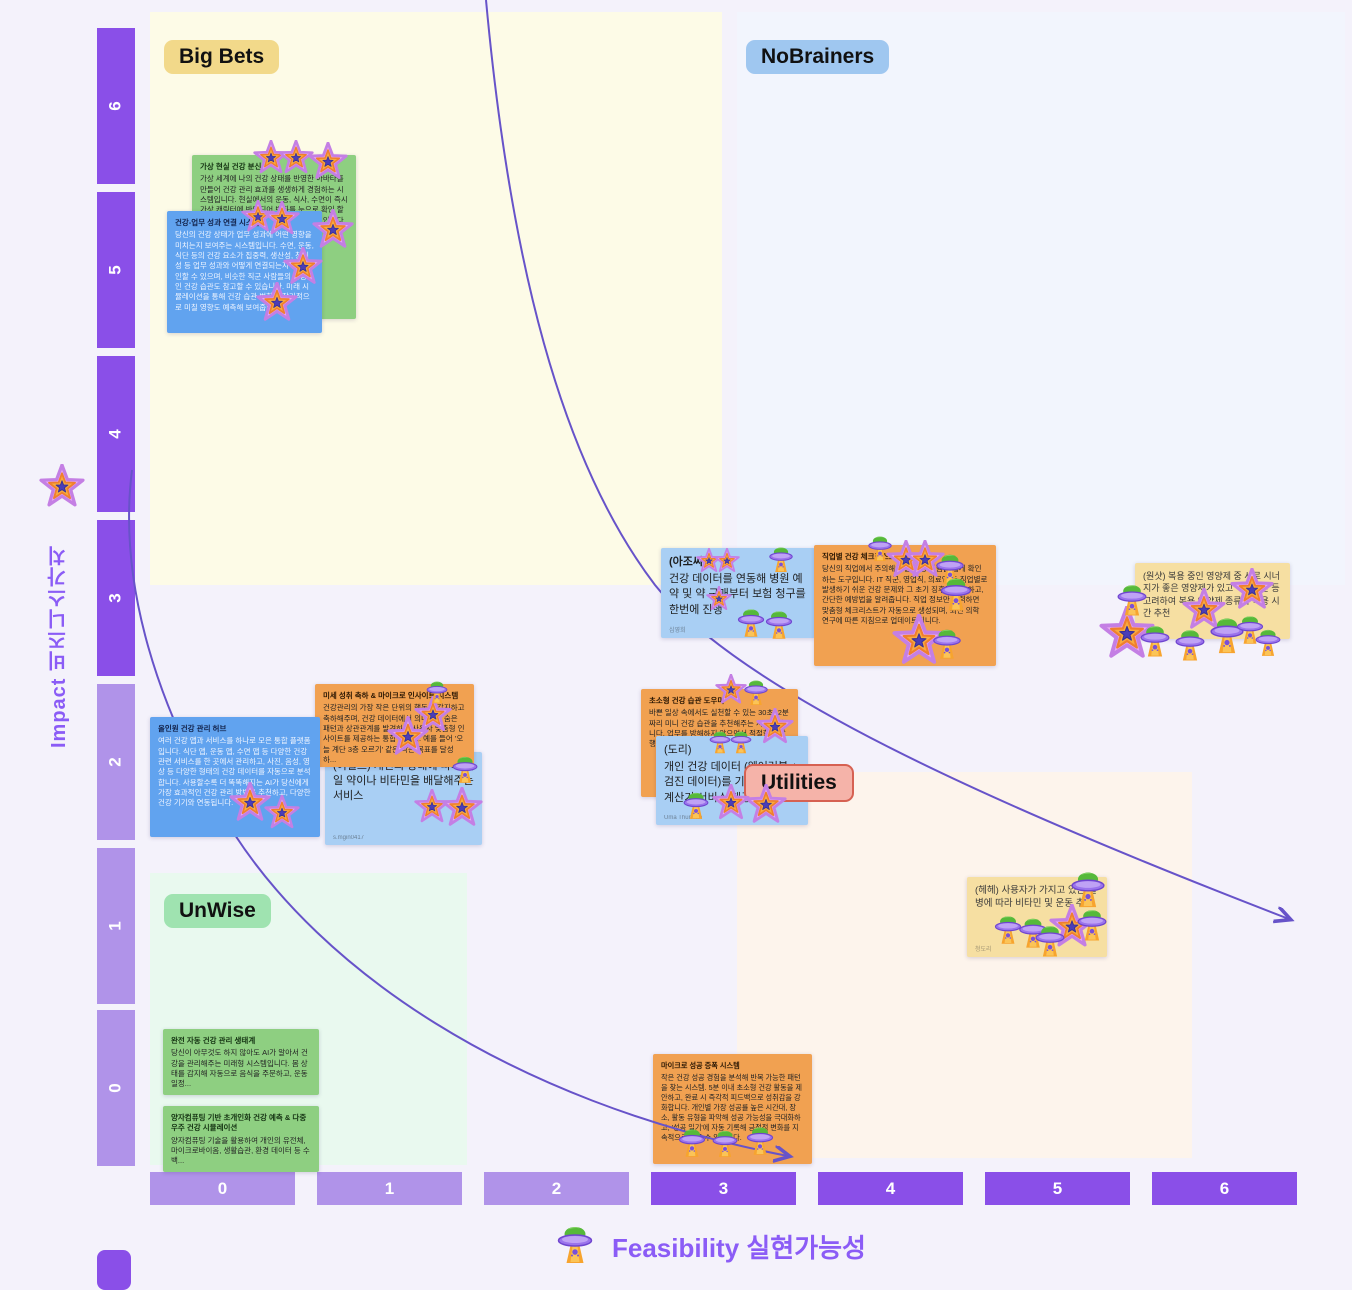 This screenshot has height=1290, width=1352. I want to click on quadrant-label-nobrainers: NoBrainers, so click(818, 57).